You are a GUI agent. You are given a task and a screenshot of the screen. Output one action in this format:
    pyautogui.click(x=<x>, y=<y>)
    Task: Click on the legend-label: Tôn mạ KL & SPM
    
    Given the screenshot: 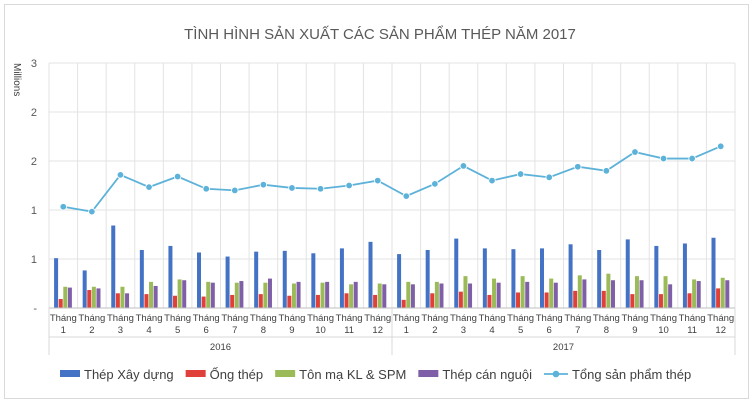 What is the action you would take?
    pyautogui.click(x=352, y=374)
    